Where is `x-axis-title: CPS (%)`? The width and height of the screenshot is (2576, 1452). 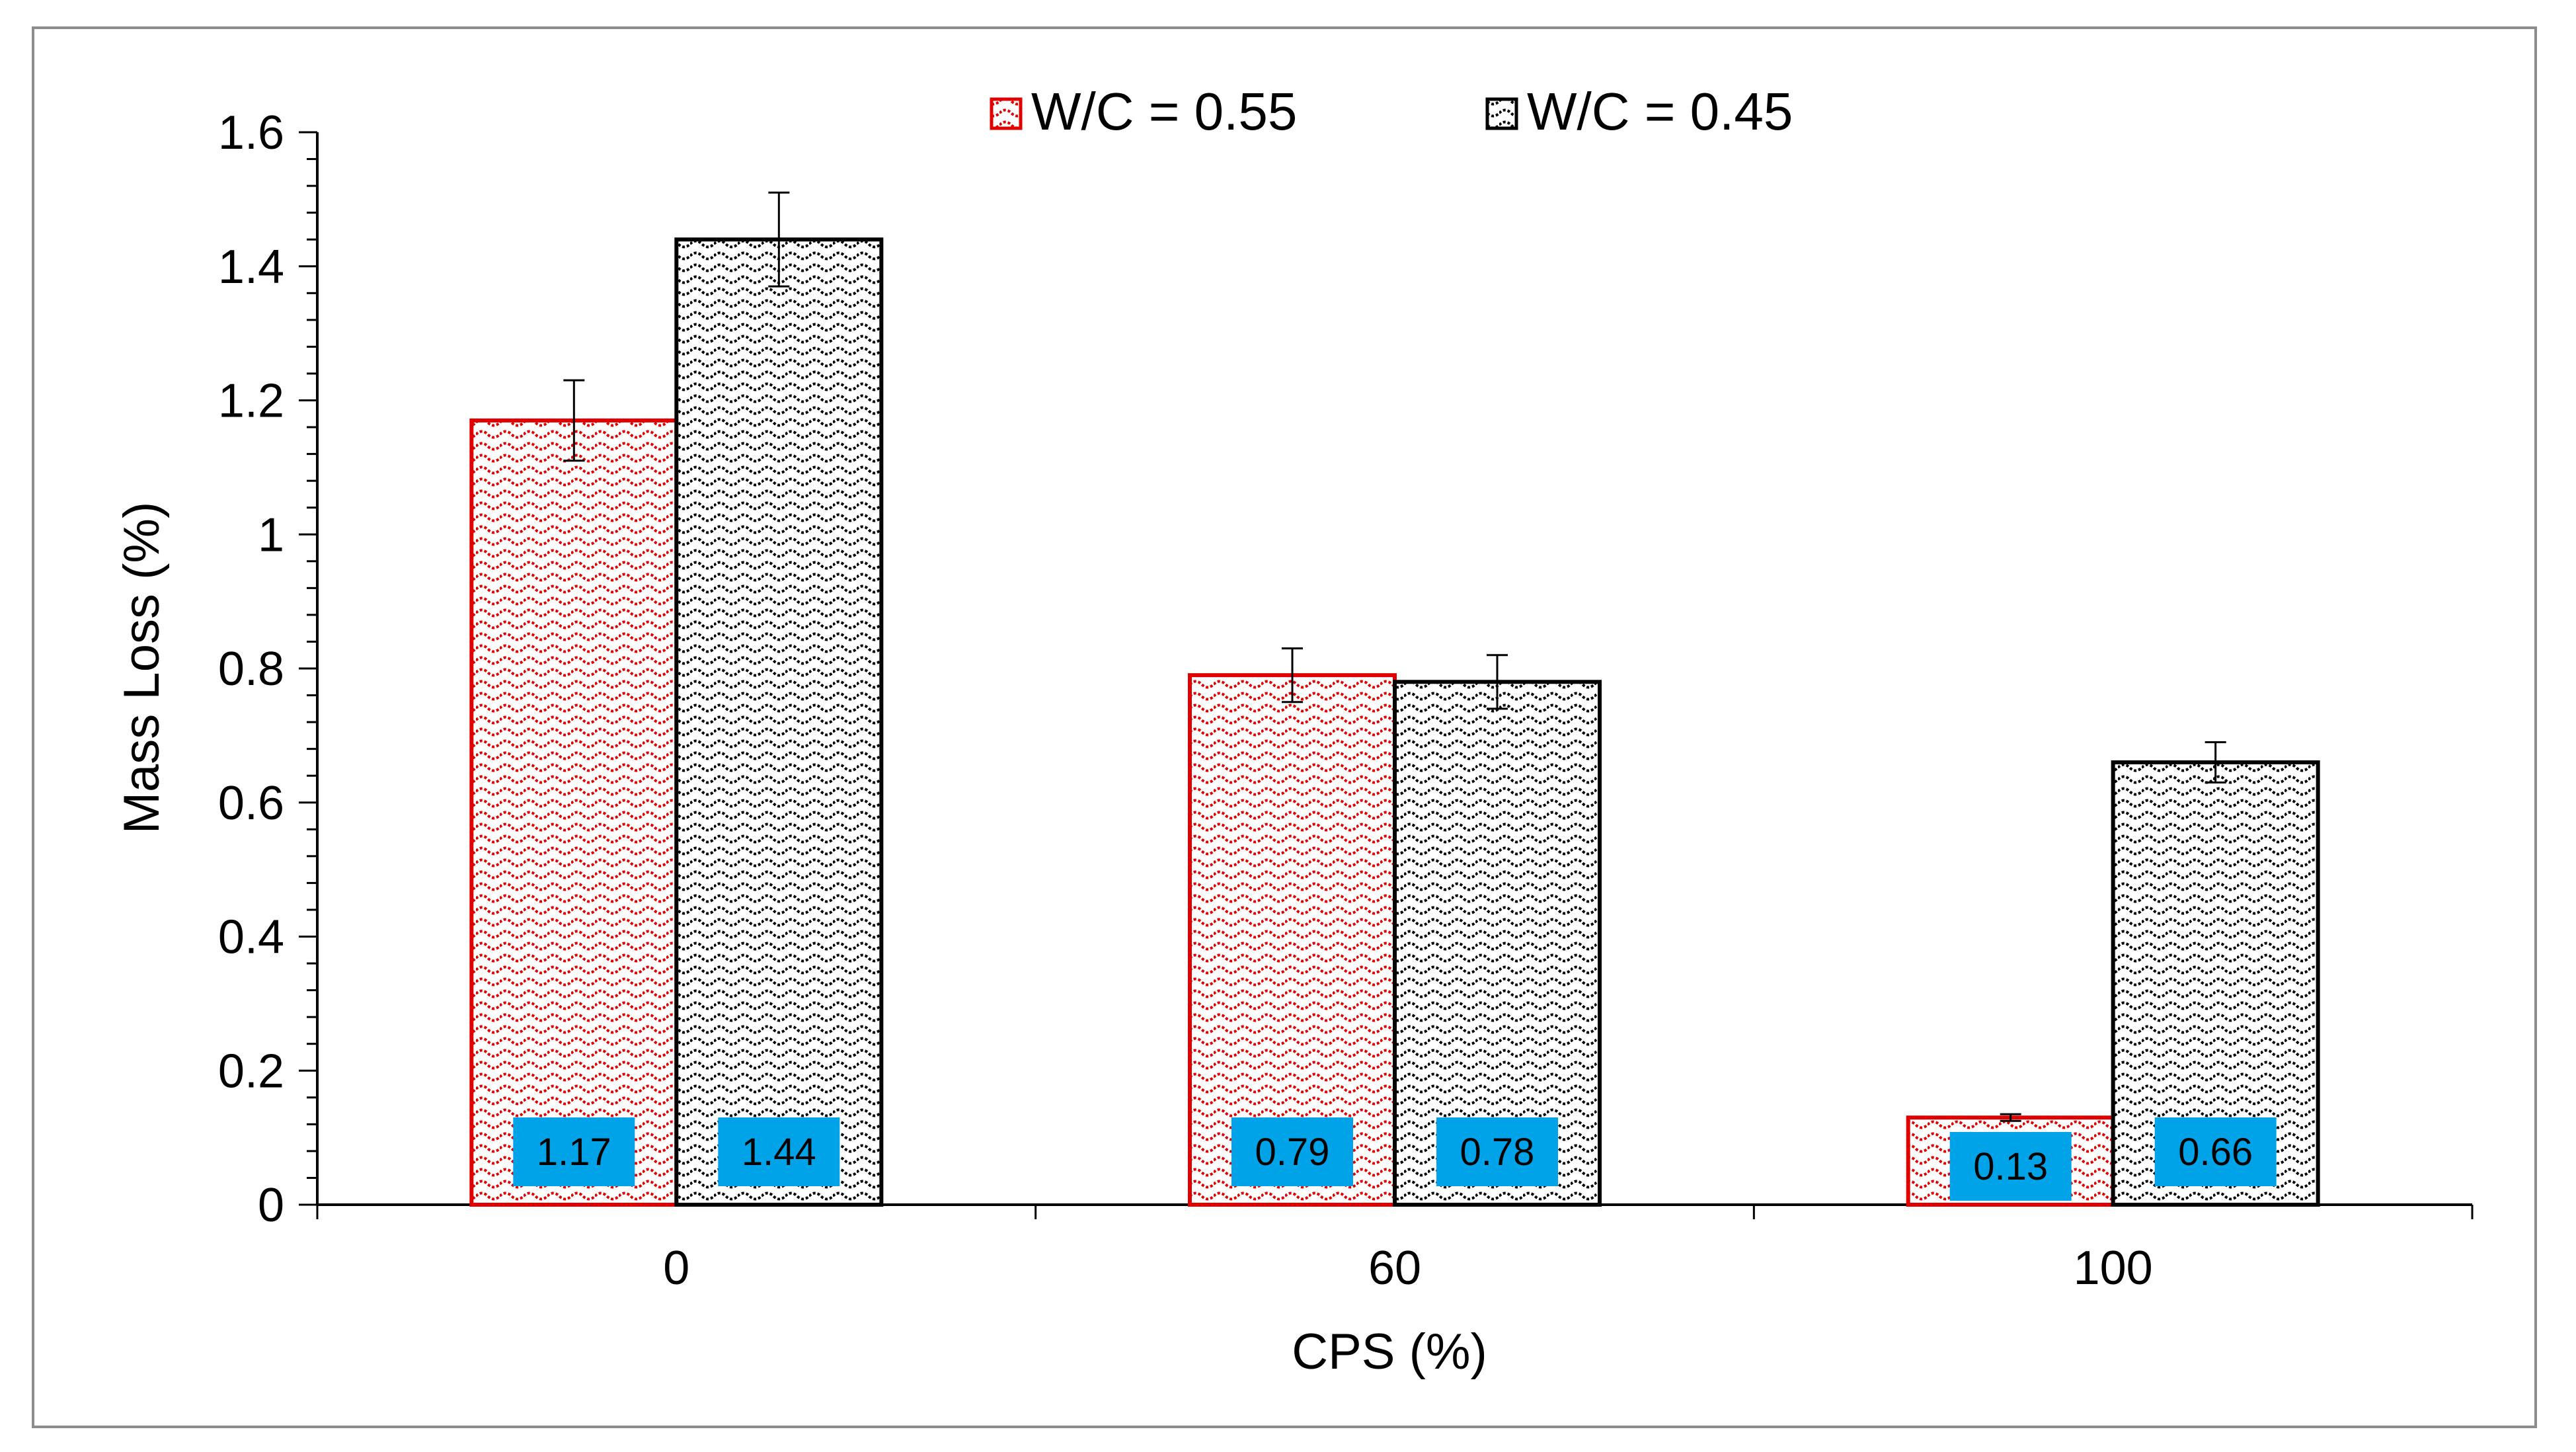 x-axis-title: CPS (%) is located at coordinates (1389, 1352).